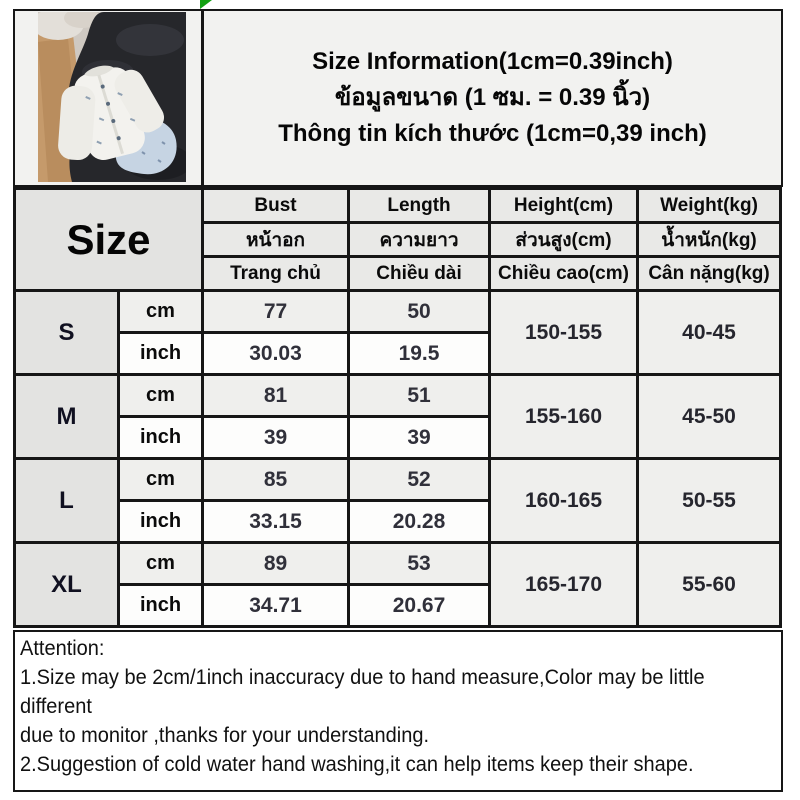  Describe the element at coordinates (419, 239) in the screenshot. I see `header-length-th: ความยาว` at that location.